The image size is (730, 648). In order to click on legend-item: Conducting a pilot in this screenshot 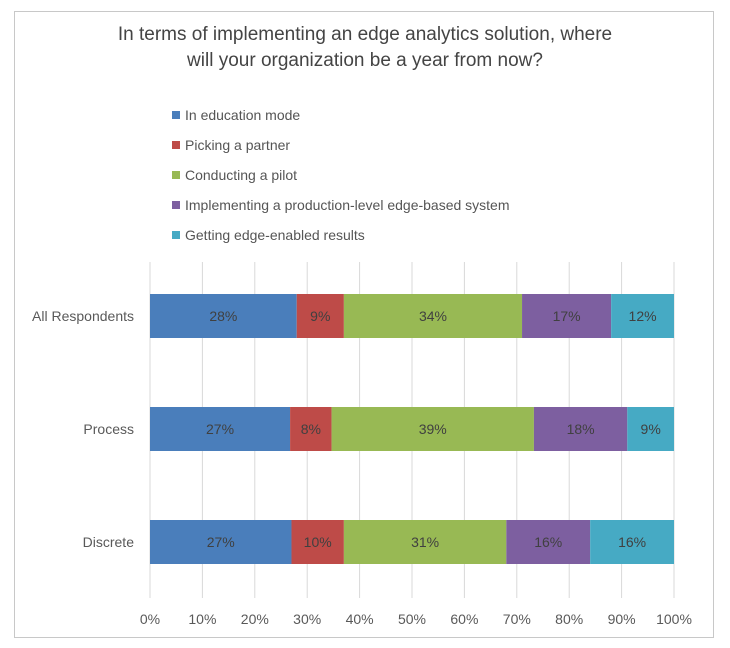, I will do `click(341, 175)`.